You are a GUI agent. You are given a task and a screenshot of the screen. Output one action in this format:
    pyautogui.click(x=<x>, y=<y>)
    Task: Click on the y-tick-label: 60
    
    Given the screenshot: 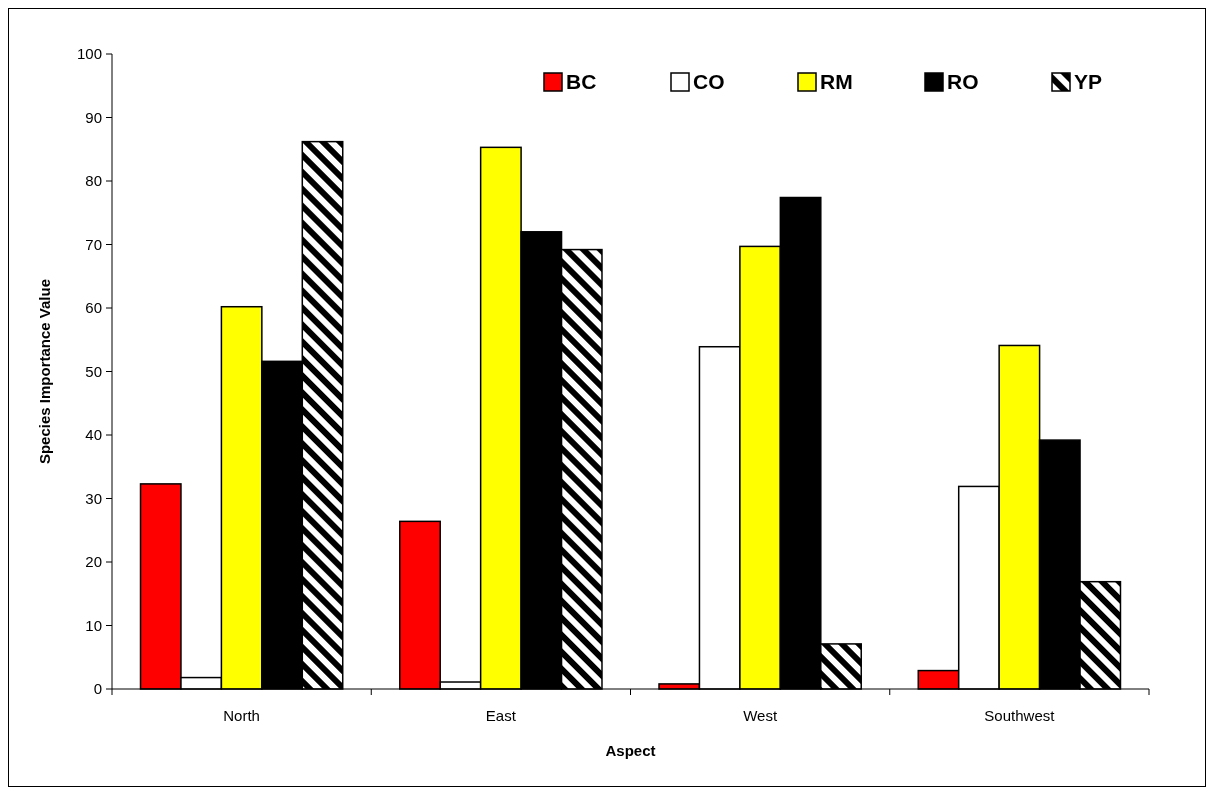 What is the action you would take?
    pyautogui.click(x=93, y=308)
    